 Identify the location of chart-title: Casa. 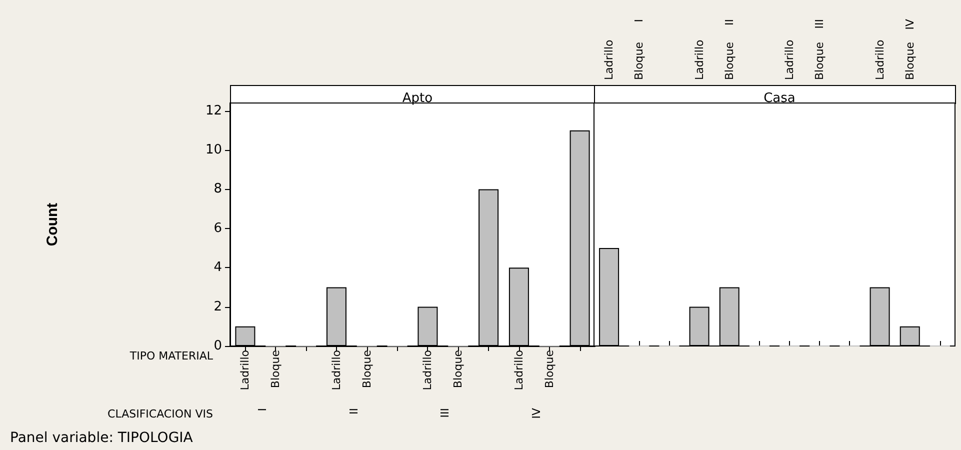
(780, 98).